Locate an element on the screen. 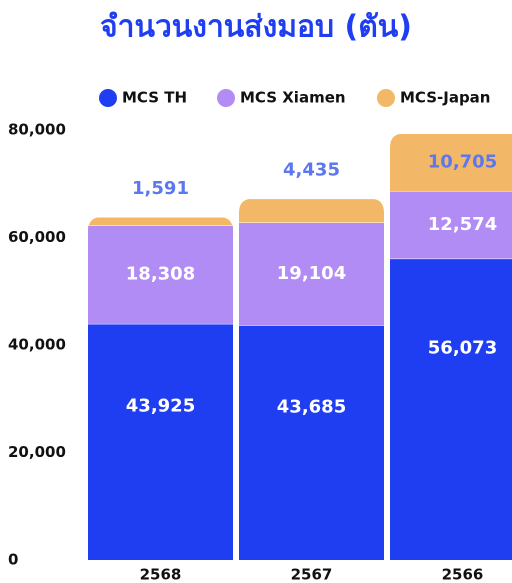 This screenshot has height=583, width=512. value-label: 10,705 is located at coordinates (462, 161).